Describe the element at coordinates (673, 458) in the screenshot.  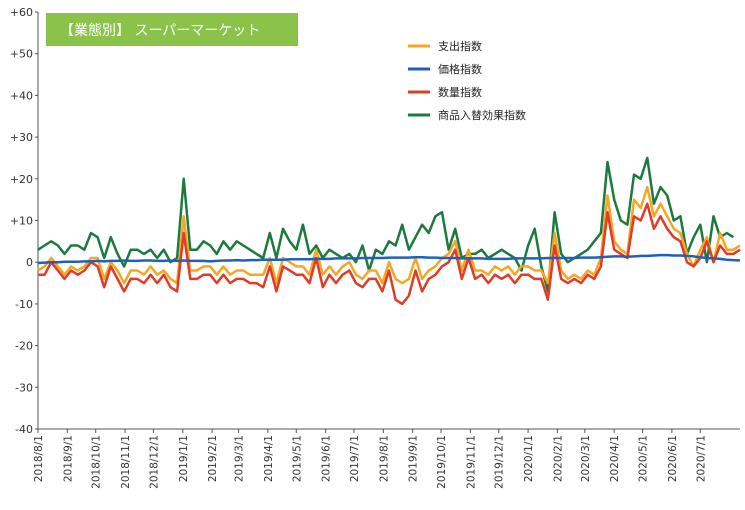
I see `x-tick-label: 2020/6/1` at that location.